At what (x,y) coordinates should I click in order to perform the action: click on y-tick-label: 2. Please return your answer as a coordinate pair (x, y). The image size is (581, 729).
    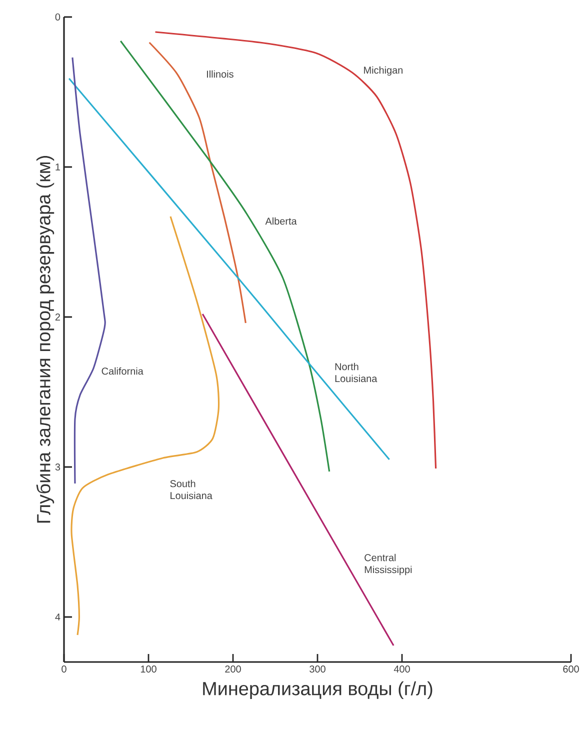
    Looking at the image, I should click on (57, 317).